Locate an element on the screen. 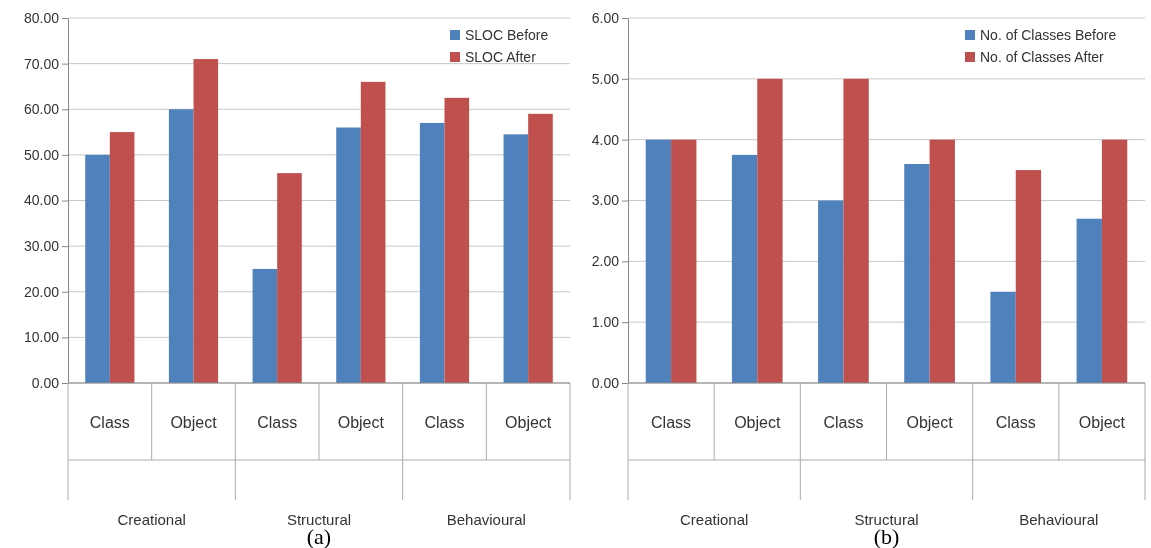  legend-label: No. of Classes Before is located at coordinates (1048, 35).